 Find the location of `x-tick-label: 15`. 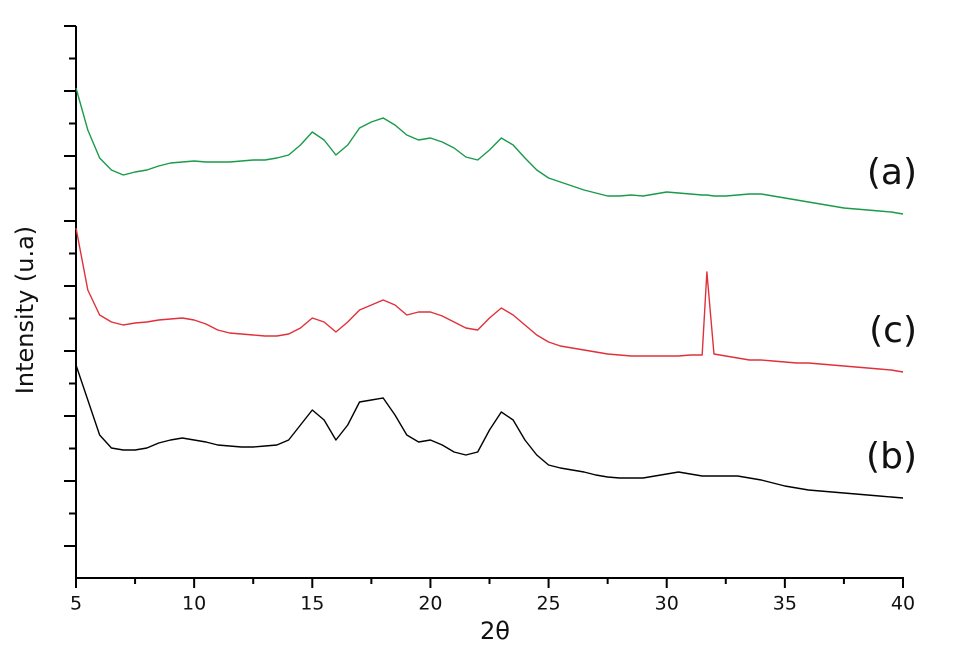

x-tick-label: 15 is located at coordinates (312, 604).